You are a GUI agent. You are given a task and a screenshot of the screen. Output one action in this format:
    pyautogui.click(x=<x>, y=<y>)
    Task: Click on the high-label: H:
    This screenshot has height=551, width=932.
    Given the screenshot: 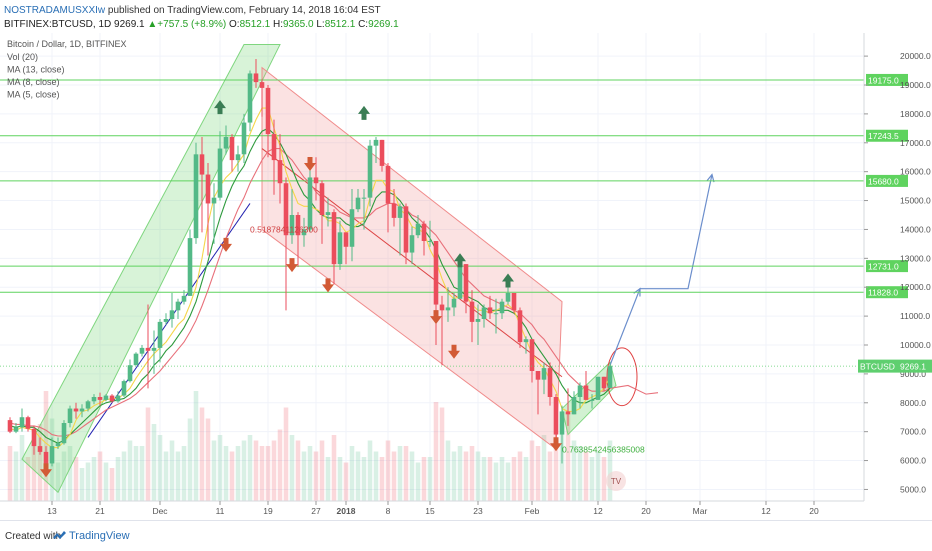 What is the action you would take?
    pyautogui.click(x=277, y=24)
    